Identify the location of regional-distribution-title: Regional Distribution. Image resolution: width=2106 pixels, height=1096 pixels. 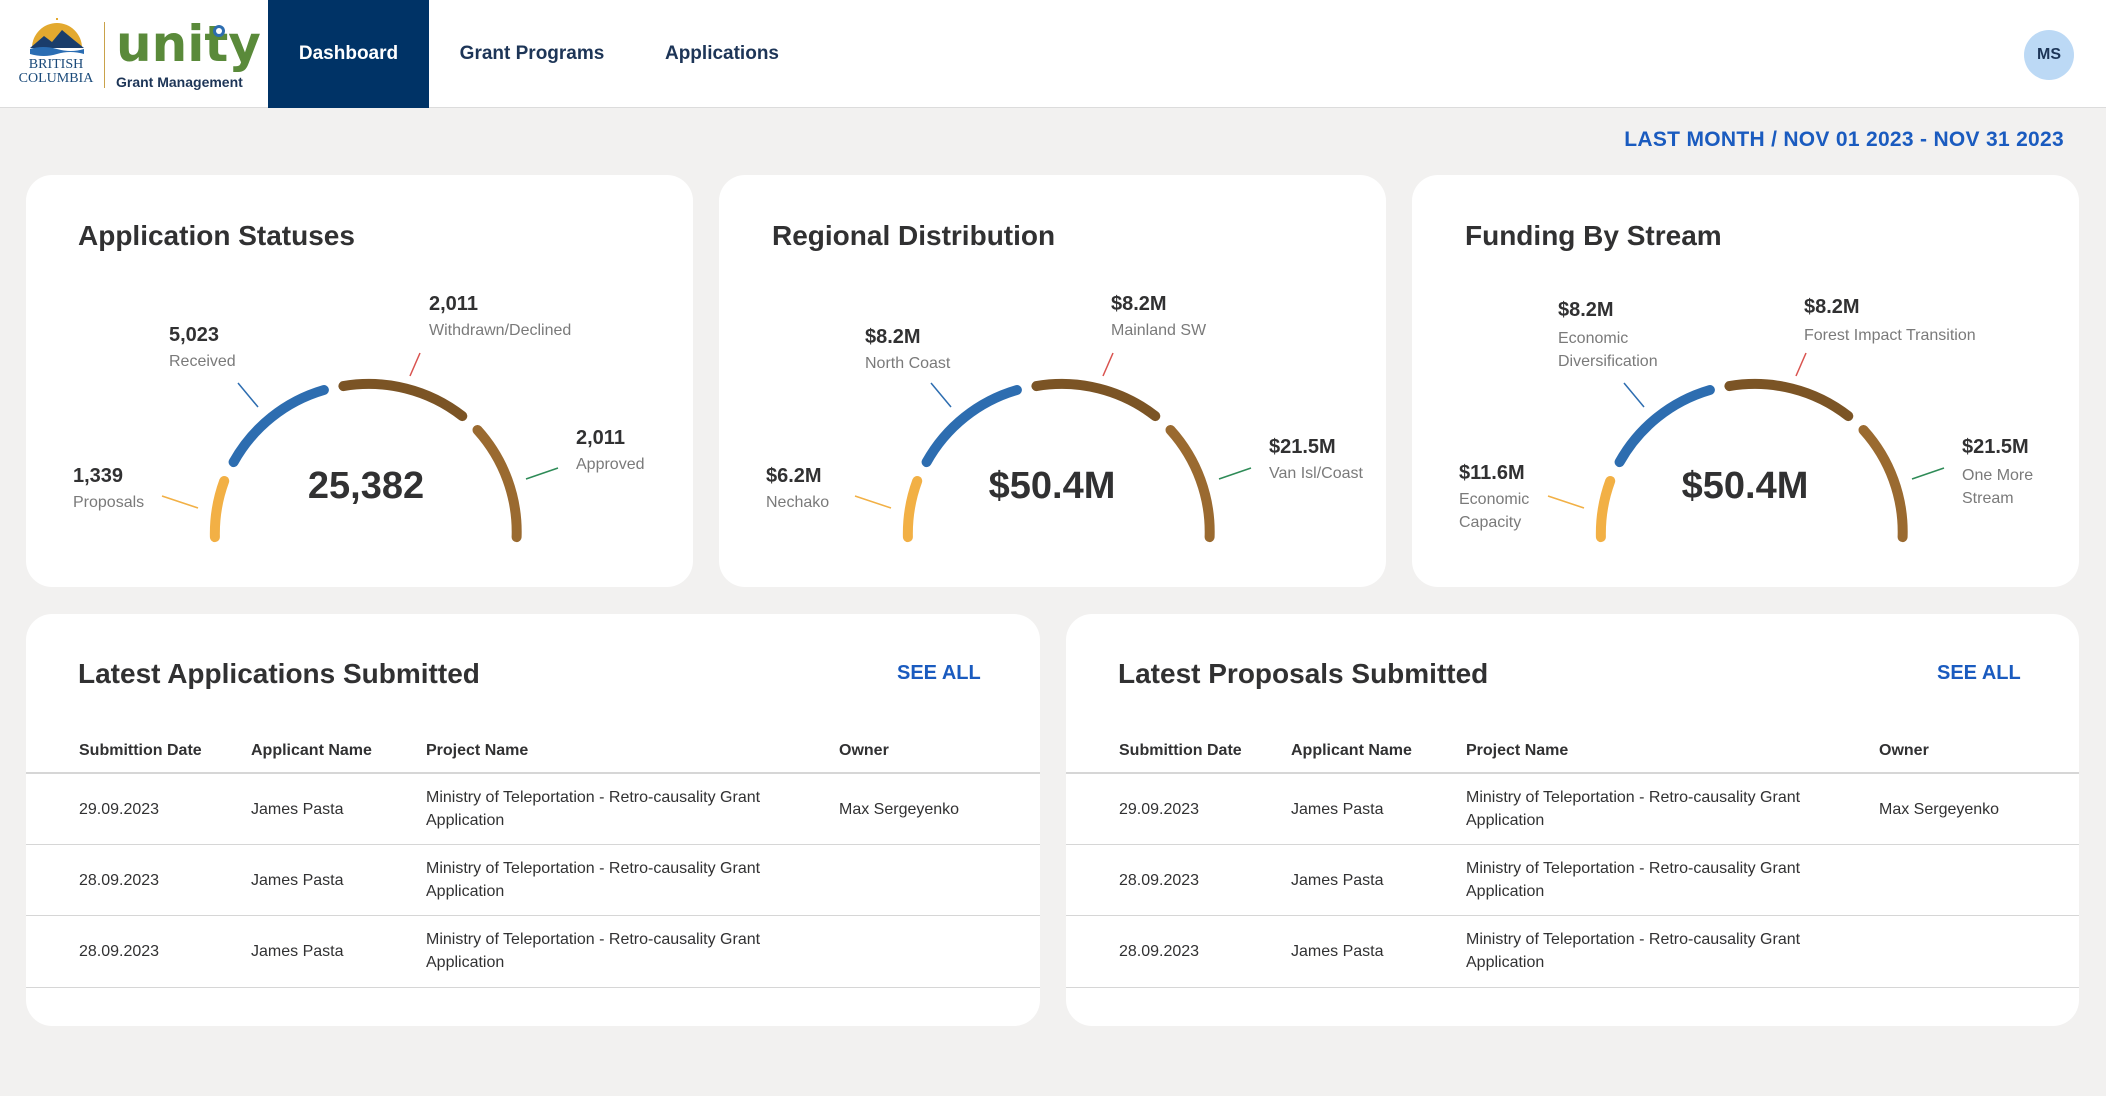
(914, 235).